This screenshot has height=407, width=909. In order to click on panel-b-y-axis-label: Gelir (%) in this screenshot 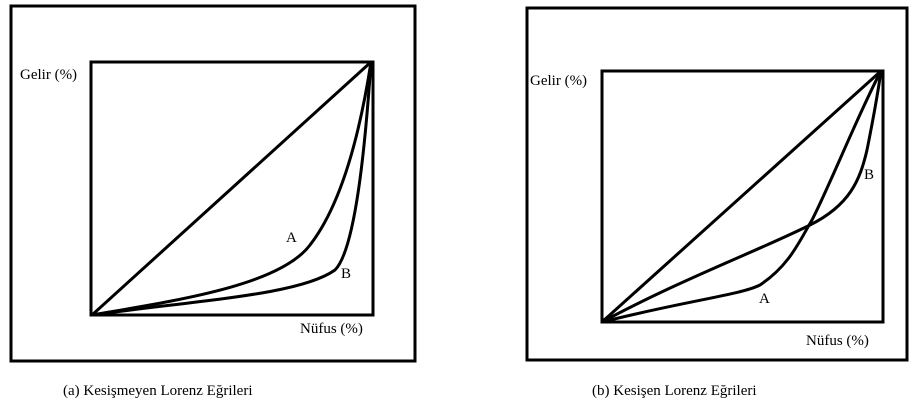, I will do `click(559, 81)`.